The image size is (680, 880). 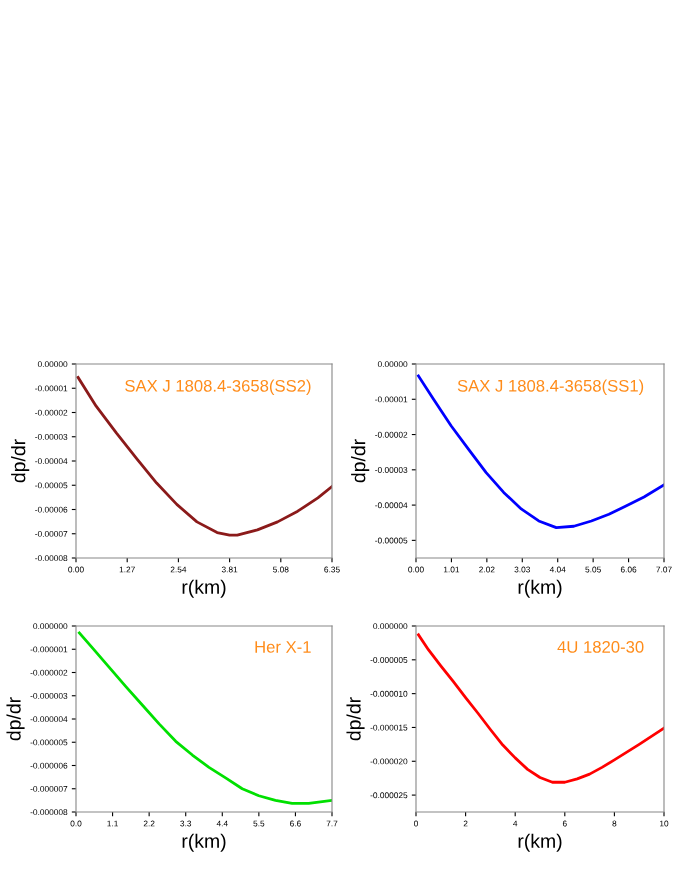 What do you see at coordinates (600, 646) in the screenshot?
I see `annotation: 4U 1820-30` at bounding box center [600, 646].